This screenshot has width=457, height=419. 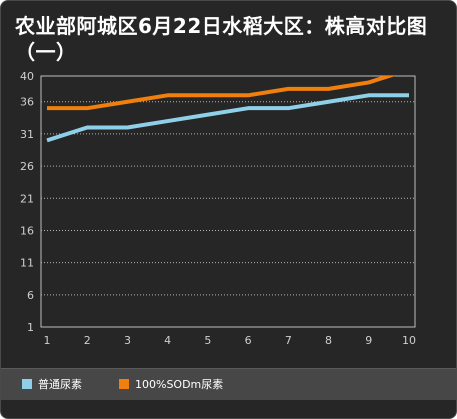 I want to click on y-tick-label-36: 36, so click(x=27, y=102).